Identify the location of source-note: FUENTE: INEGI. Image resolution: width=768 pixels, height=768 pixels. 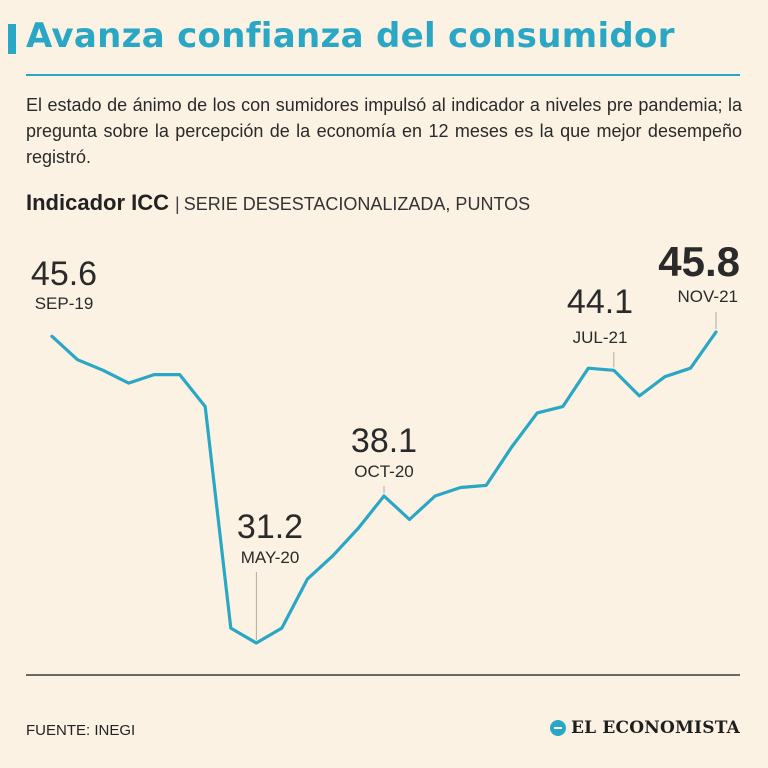
(81, 730).